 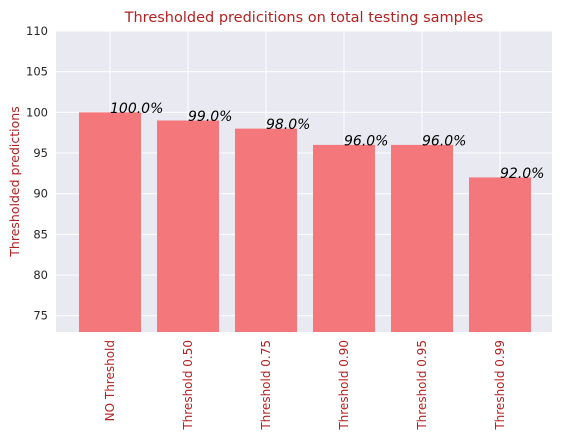 I want to click on data-labels: 100.0% 99.0% 98.0% 96.0% 96.0% 92.0%, so click(x=327, y=141).